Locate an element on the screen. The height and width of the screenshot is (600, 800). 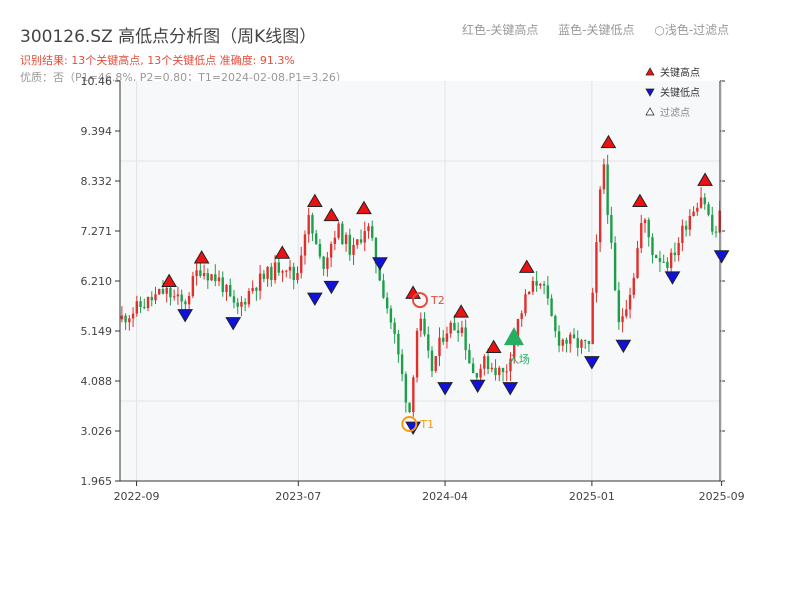
x-tick-label: 2025-01 is located at coordinates (592, 496).